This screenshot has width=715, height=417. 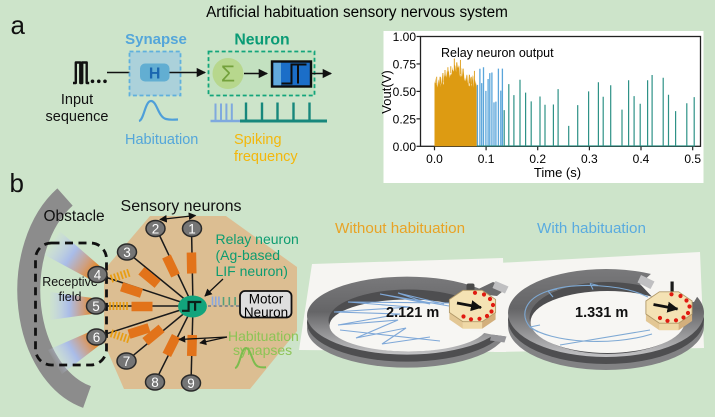 What do you see at coordinates (74, 216) in the screenshot?
I see `svg-text: Obstacle` at bounding box center [74, 216].